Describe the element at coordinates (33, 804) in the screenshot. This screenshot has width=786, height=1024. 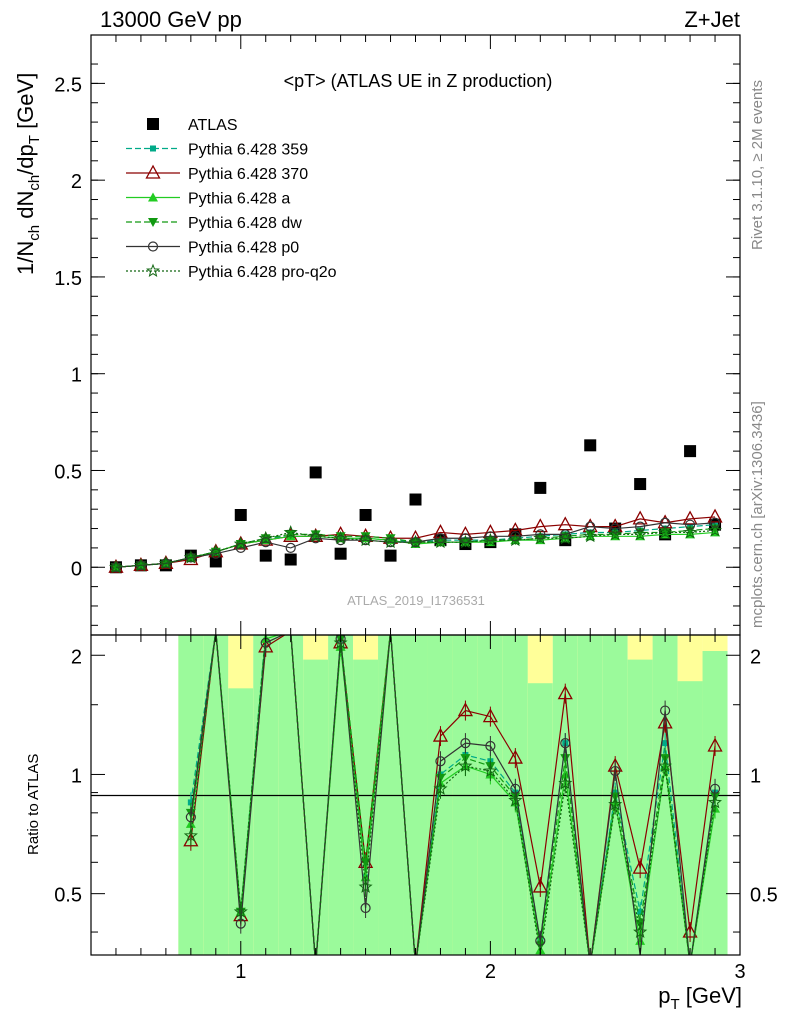
I see `ratio-y-axis-label: Ratio to ATLAS` at that location.